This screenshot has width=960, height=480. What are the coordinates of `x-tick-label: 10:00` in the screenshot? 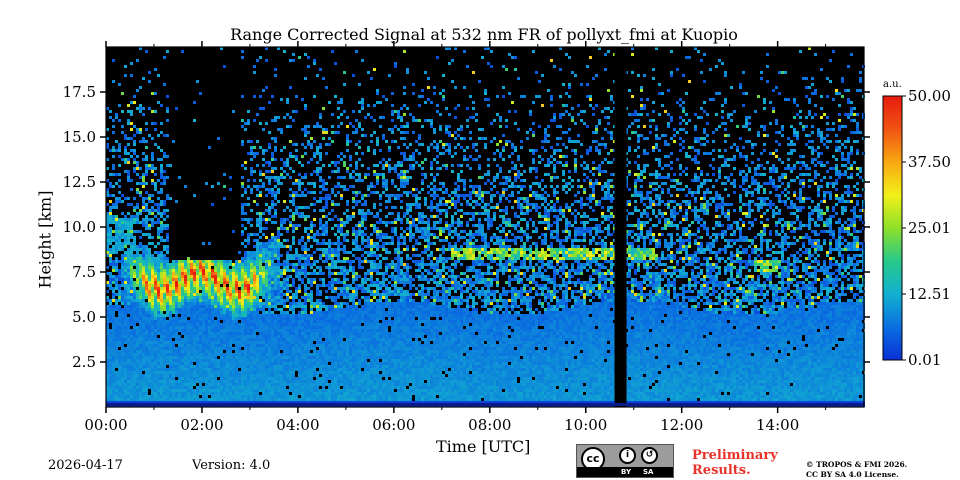 It's located at (585, 425).